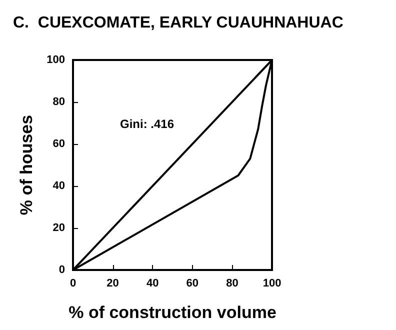 The width and height of the screenshot is (396, 330). I want to click on y-tick-label: 100, so click(55, 60).